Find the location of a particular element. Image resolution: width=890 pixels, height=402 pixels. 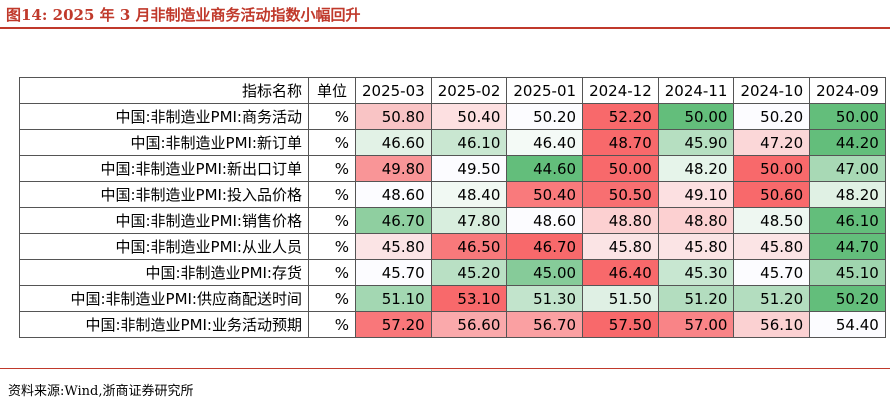

value-cell: 57.50 is located at coordinates (620, 324).